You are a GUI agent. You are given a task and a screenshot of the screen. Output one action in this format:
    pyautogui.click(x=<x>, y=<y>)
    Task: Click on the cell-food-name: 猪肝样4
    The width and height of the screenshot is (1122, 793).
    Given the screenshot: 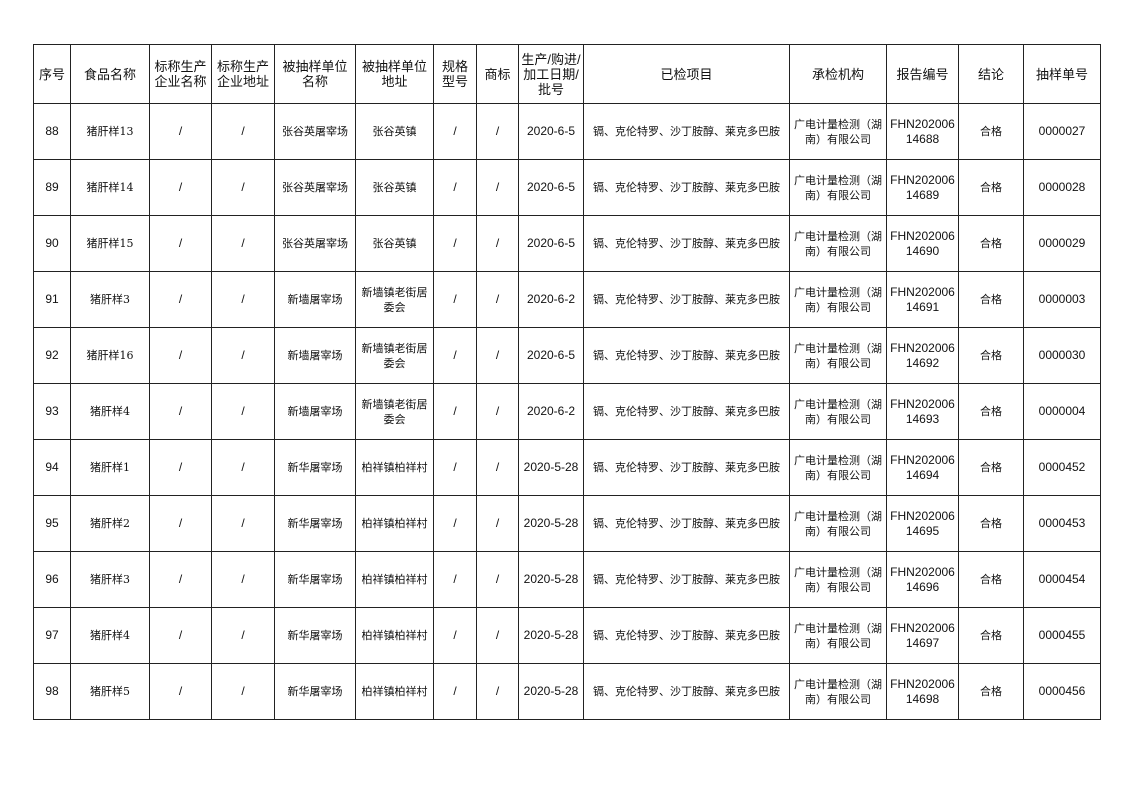 What is the action you would take?
    pyautogui.click(x=110, y=635)
    